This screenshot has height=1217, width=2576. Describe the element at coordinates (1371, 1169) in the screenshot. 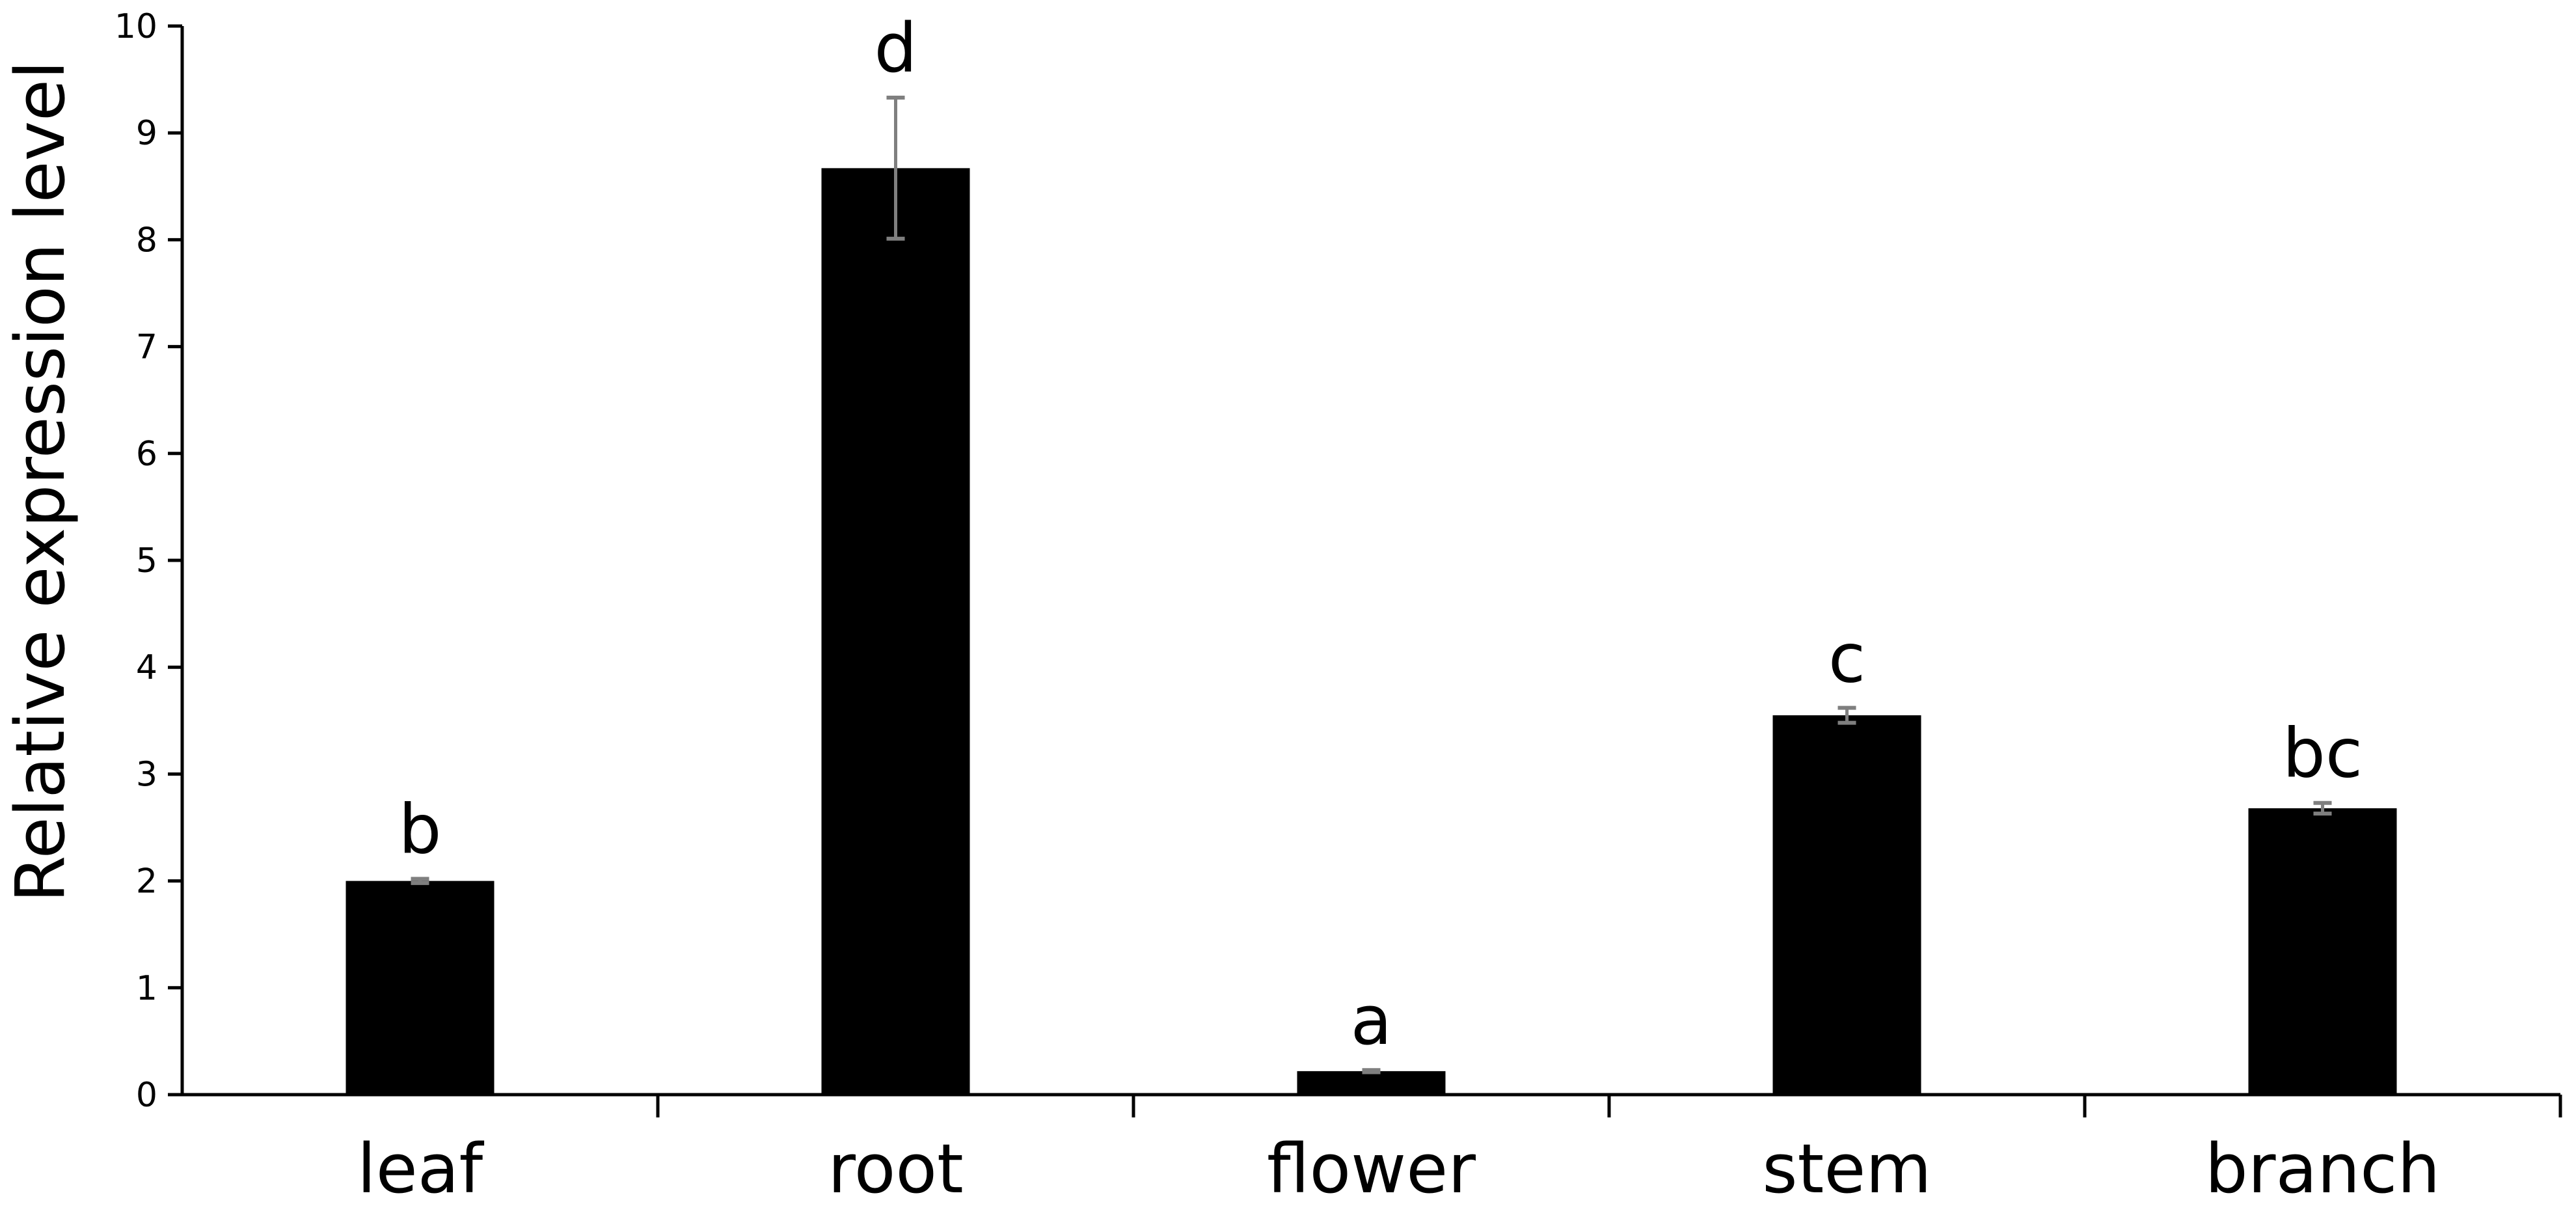

I see `x-tick-label-flower: flower` at that location.